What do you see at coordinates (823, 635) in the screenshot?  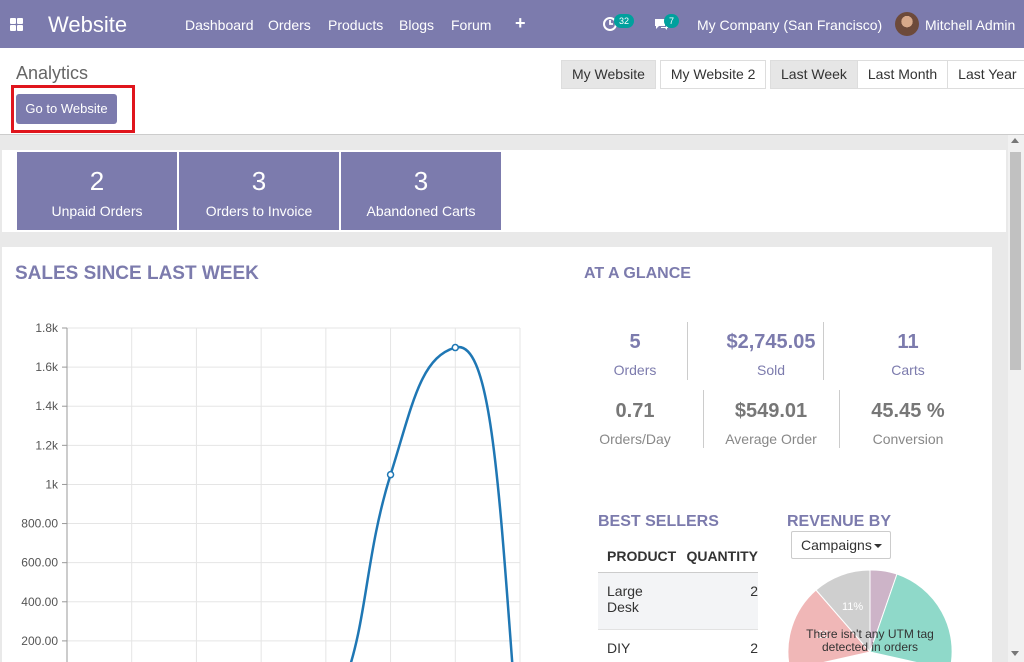 I see `pie-label: 20` at bounding box center [823, 635].